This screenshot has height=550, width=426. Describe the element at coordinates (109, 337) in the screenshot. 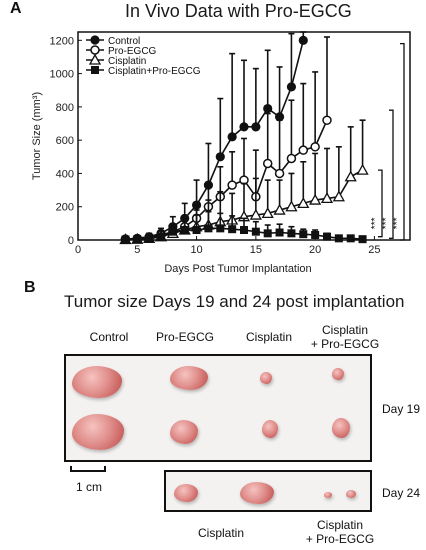

I see `column-label-control: Control` at that location.